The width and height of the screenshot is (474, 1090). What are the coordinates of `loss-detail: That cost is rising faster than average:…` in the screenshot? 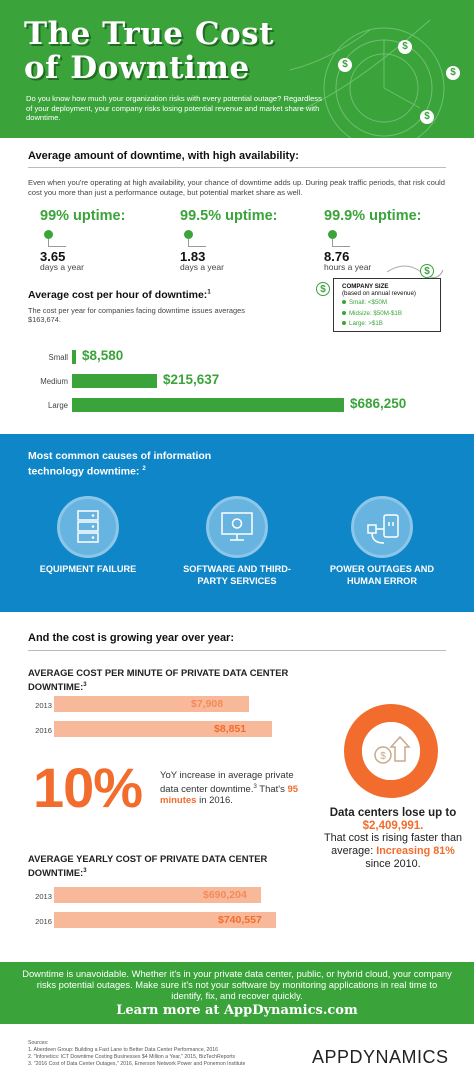 It's located at (393, 851).